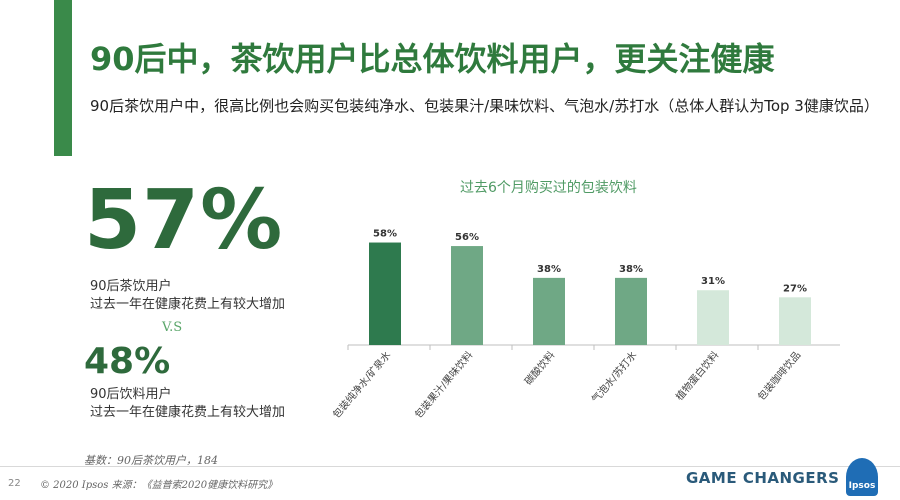 This screenshot has width=900, height=500. I want to click on vs-label: V.S, so click(172, 327).